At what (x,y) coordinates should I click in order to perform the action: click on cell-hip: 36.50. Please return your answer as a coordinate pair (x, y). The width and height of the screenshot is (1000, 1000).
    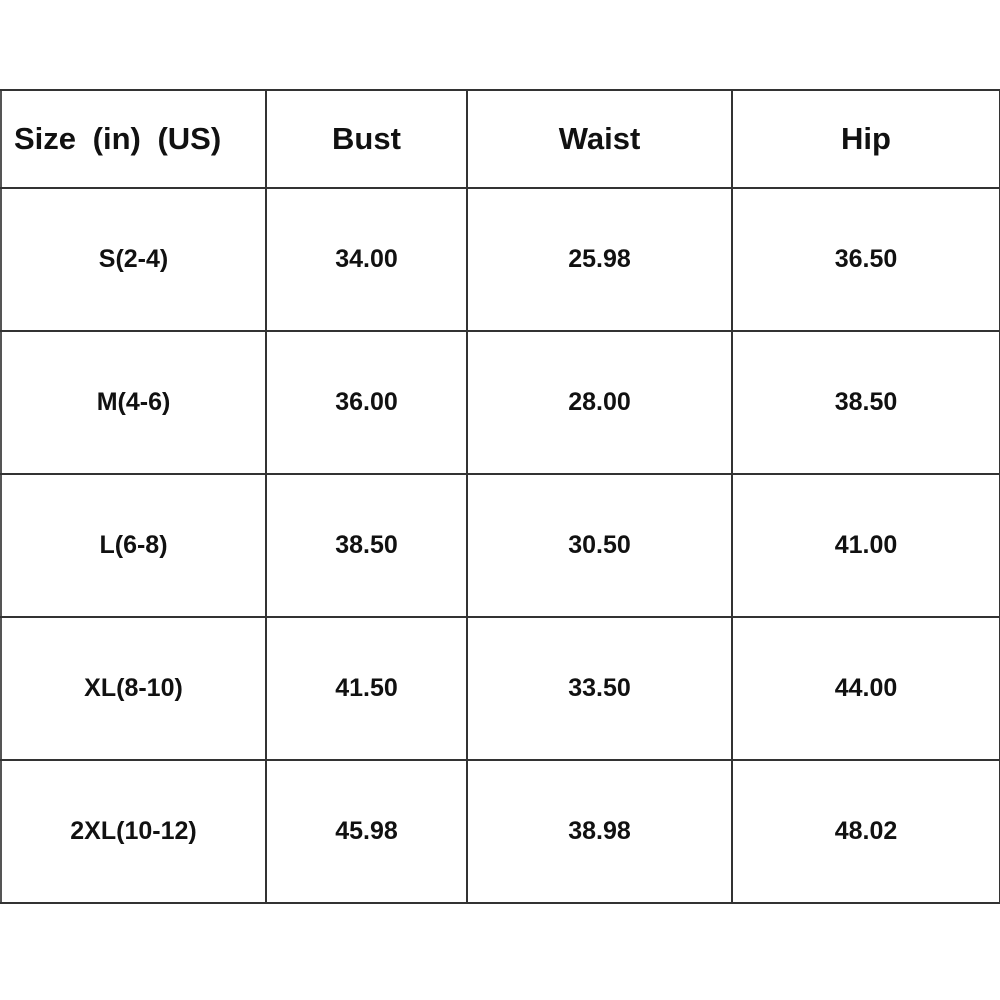
    Looking at the image, I should click on (865, 259).